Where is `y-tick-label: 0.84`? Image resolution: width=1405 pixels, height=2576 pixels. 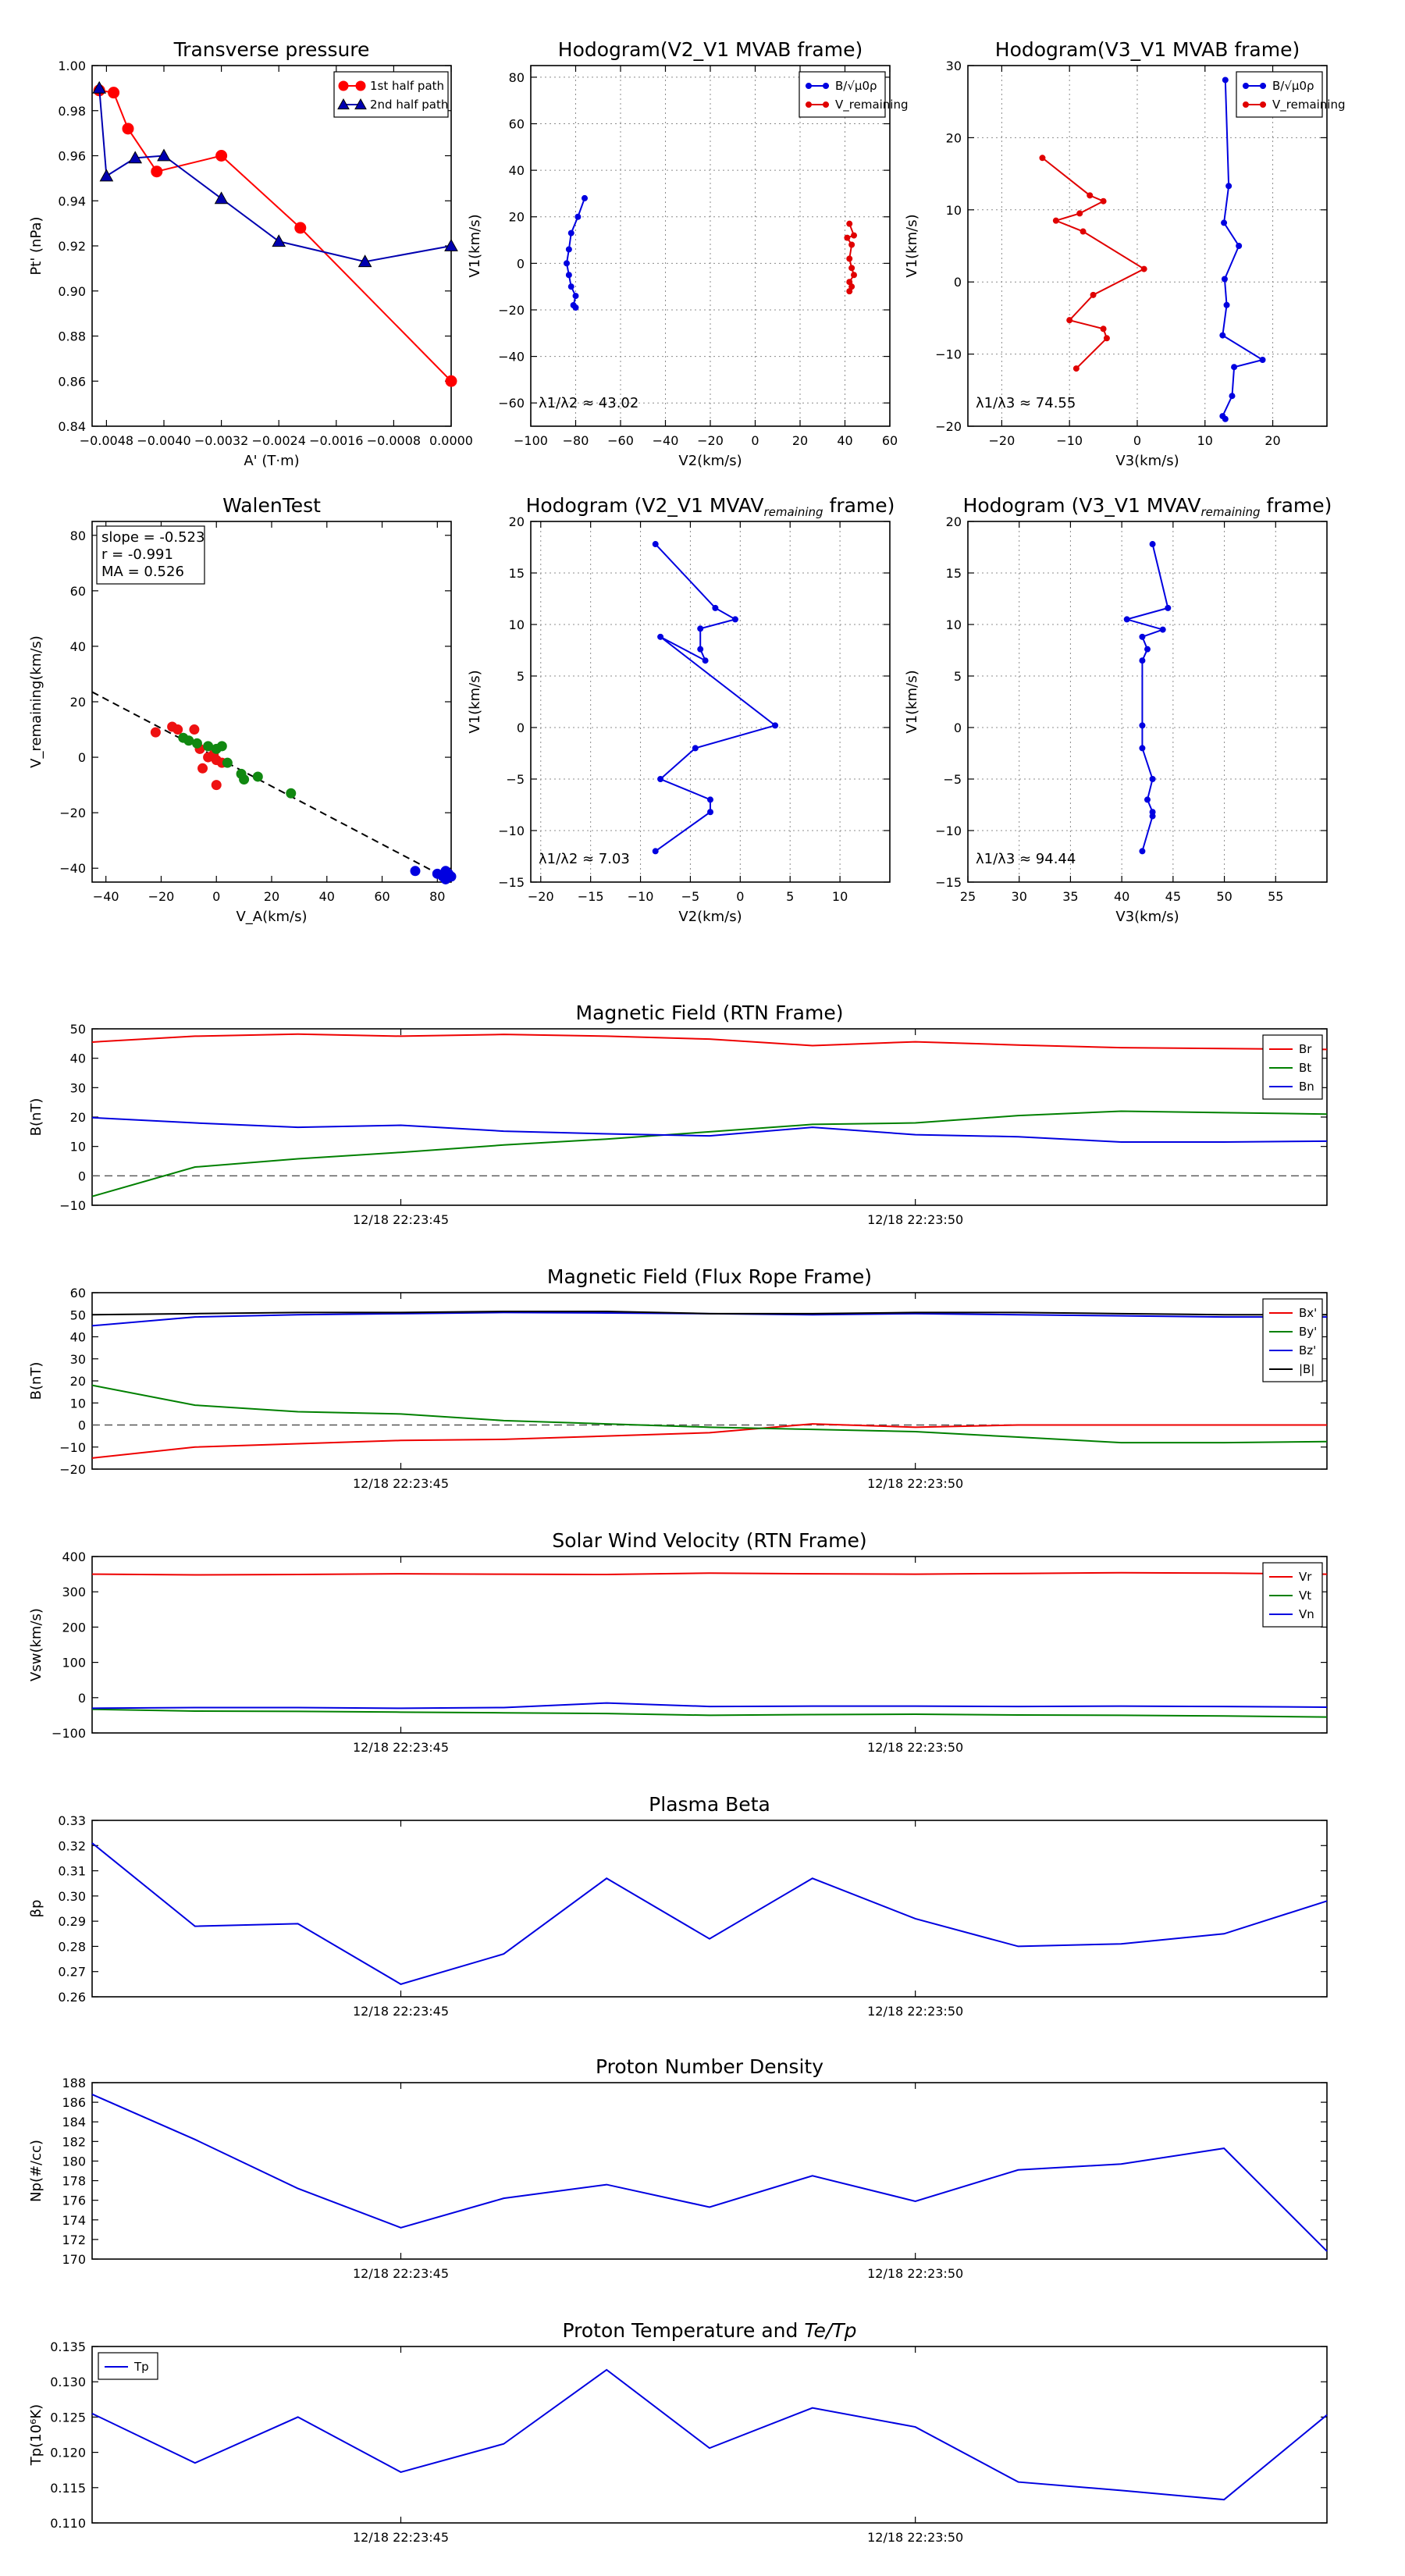
y-tick-label: 0.84 is located at coordinates (72, 426).